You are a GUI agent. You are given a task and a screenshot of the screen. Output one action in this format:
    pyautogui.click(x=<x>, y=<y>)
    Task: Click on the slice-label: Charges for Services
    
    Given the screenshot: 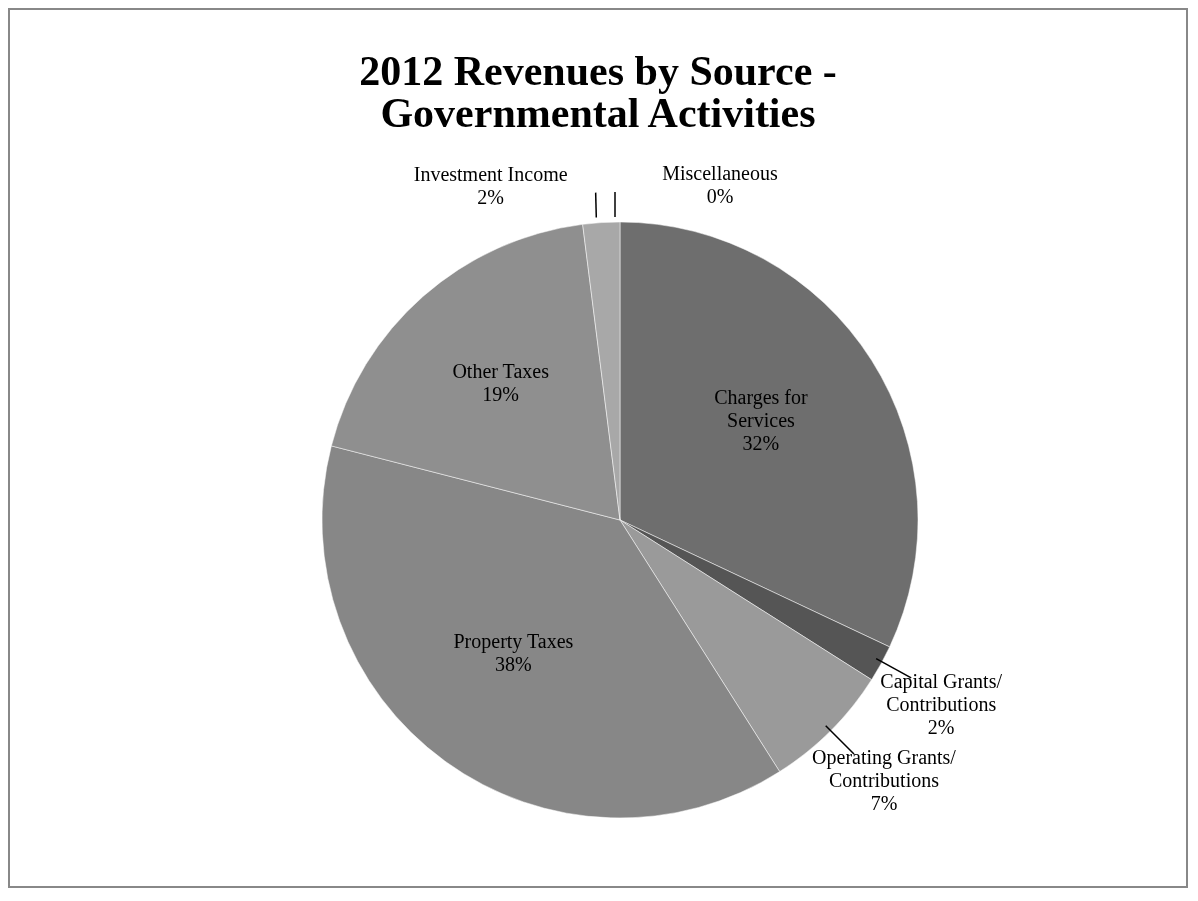 What is the action you would take?
    pyautogui.click(x=761, y=408)
    